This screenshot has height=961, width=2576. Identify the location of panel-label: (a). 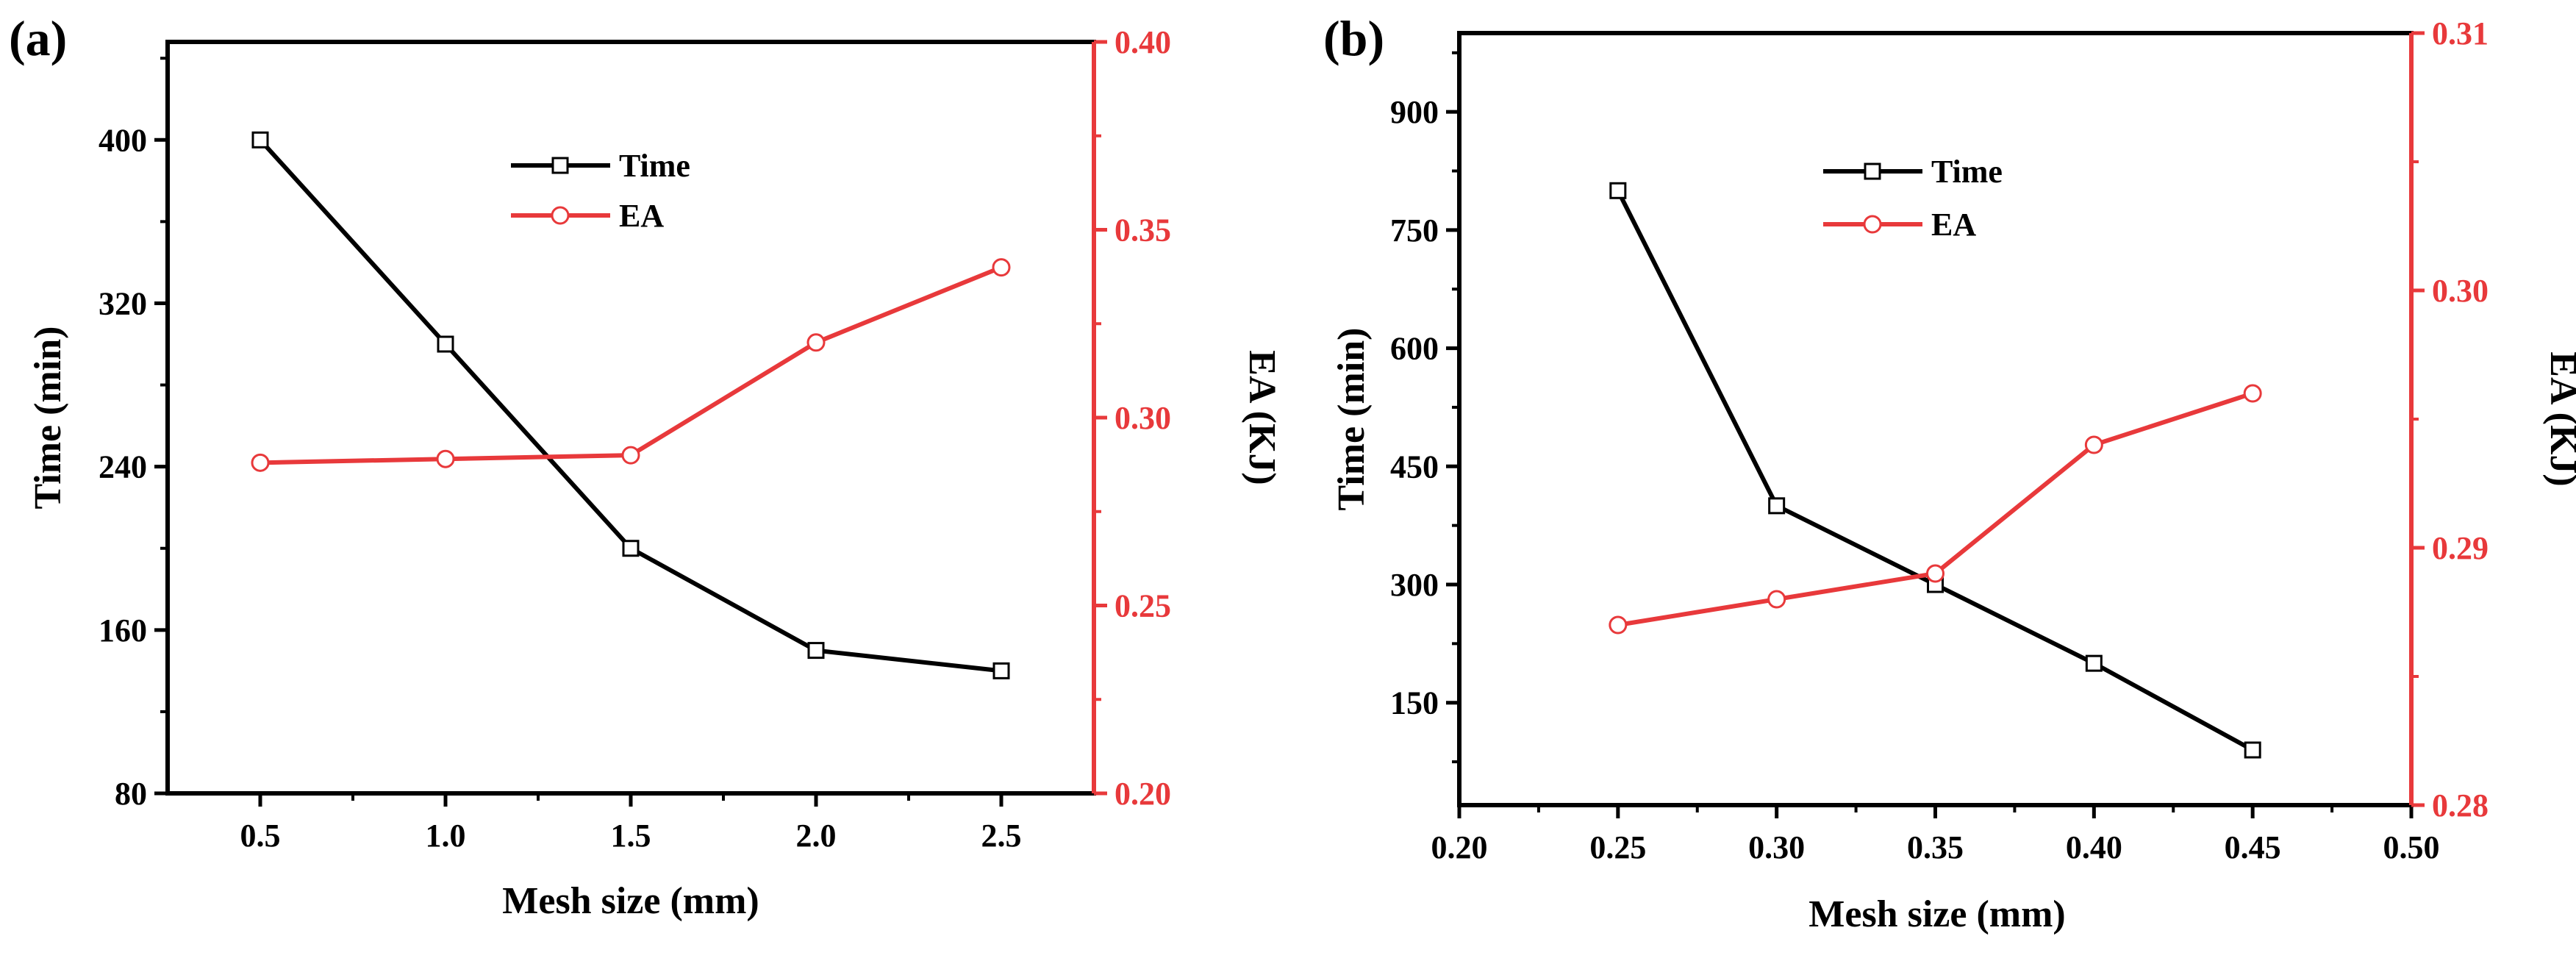
(38, 38).